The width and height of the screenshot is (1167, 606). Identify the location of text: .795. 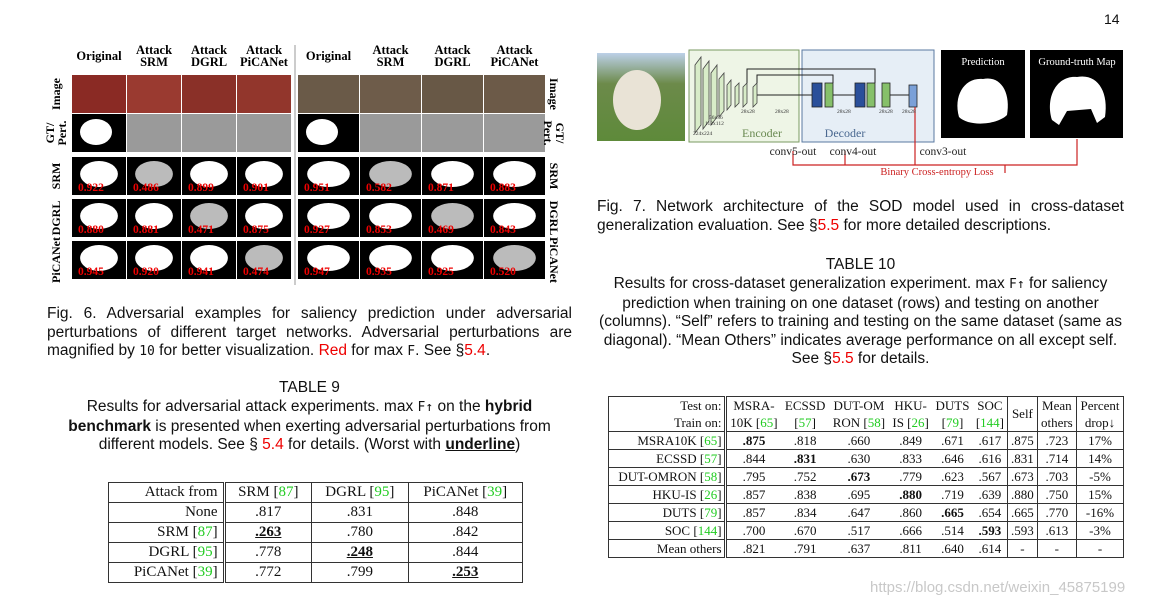
(754, 476).